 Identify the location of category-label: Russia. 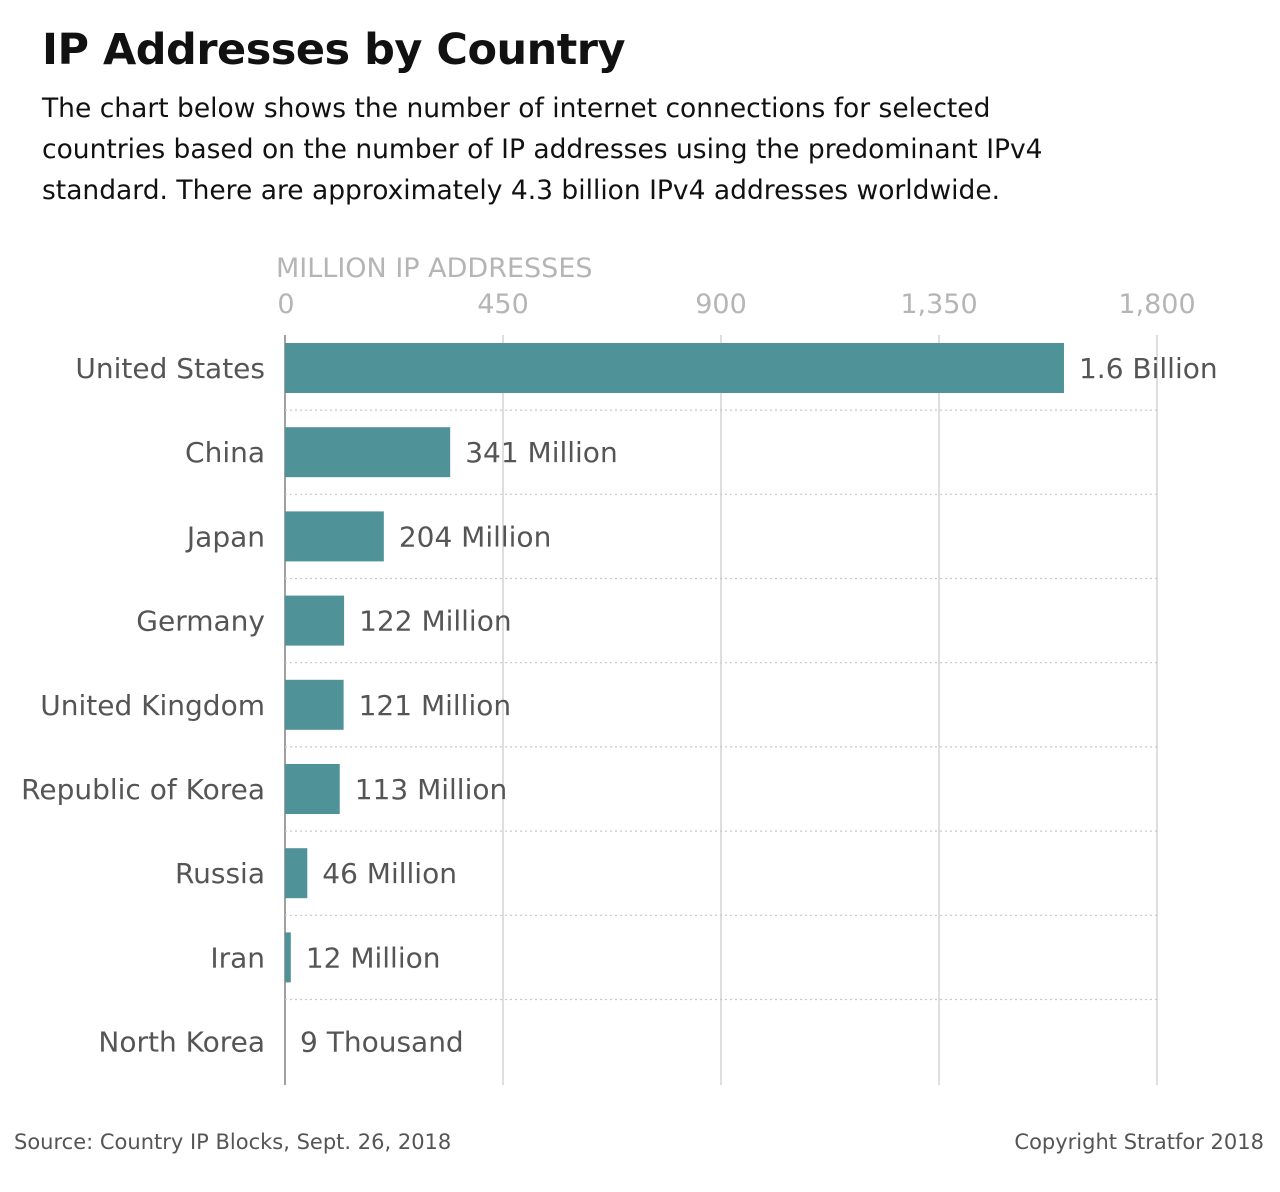
(220, 873).